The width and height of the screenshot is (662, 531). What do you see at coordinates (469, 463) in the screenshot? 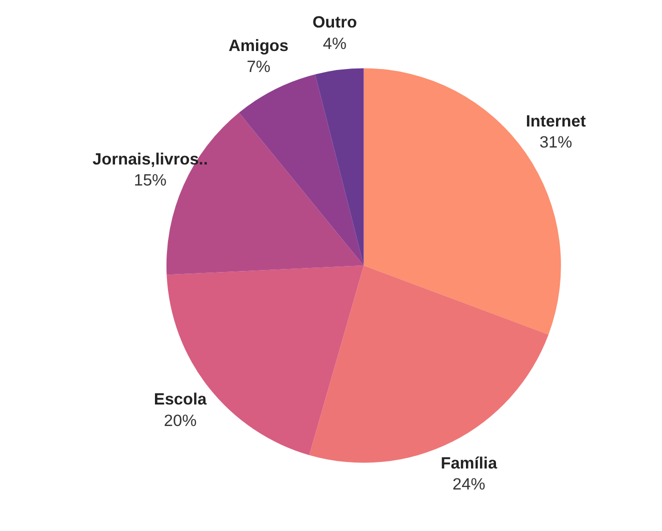
I see `slice-label: Família` at bounding box center [469, 463].